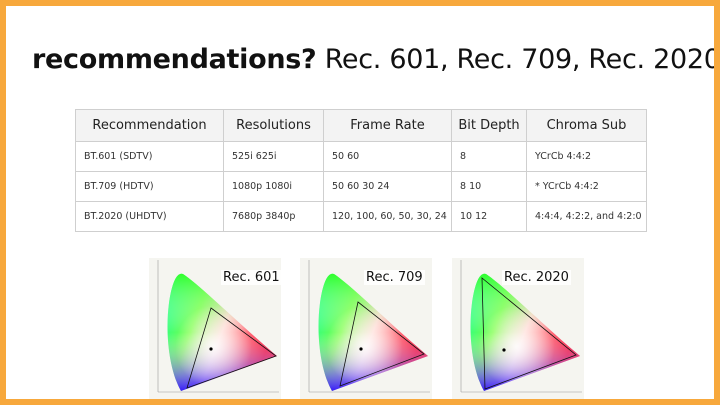  I want to click on table-header-cell: Frame Rate, so click(387, 125).